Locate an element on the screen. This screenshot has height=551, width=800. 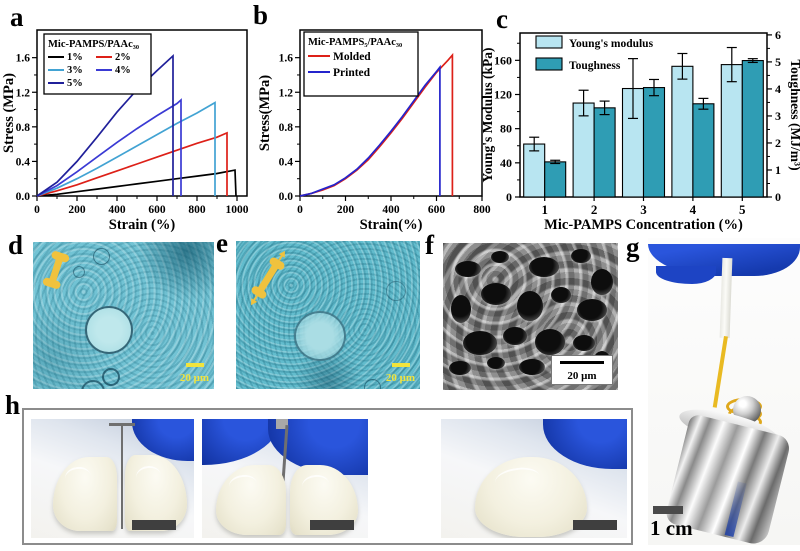
figure-shape: Molded is located at coordinates (352, 57).